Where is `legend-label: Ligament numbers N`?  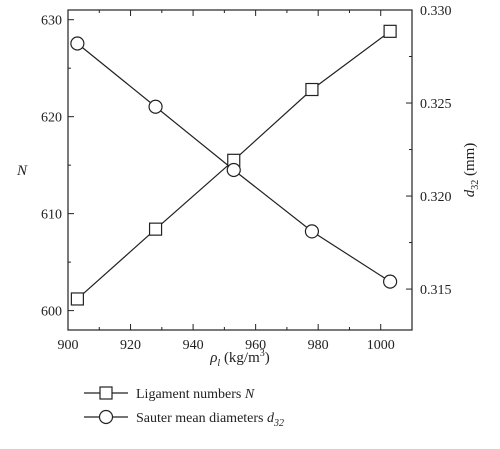
legend-label: Ligament numbers N is located at coordinates (195, 394).